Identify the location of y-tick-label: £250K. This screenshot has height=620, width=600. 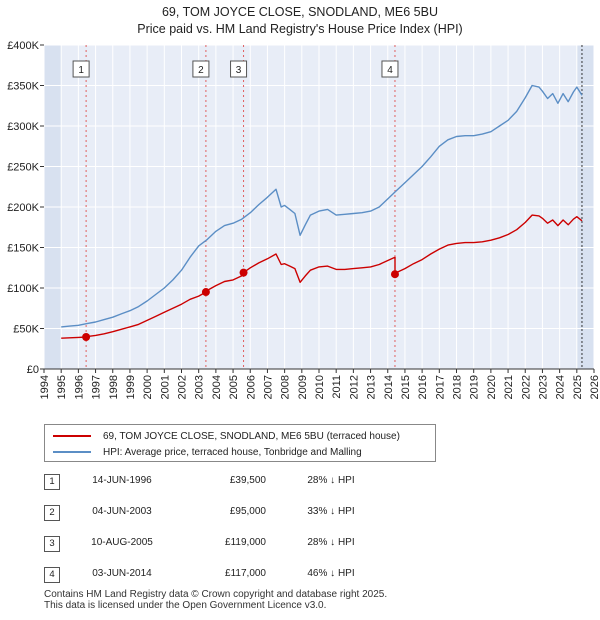
(23, 168).